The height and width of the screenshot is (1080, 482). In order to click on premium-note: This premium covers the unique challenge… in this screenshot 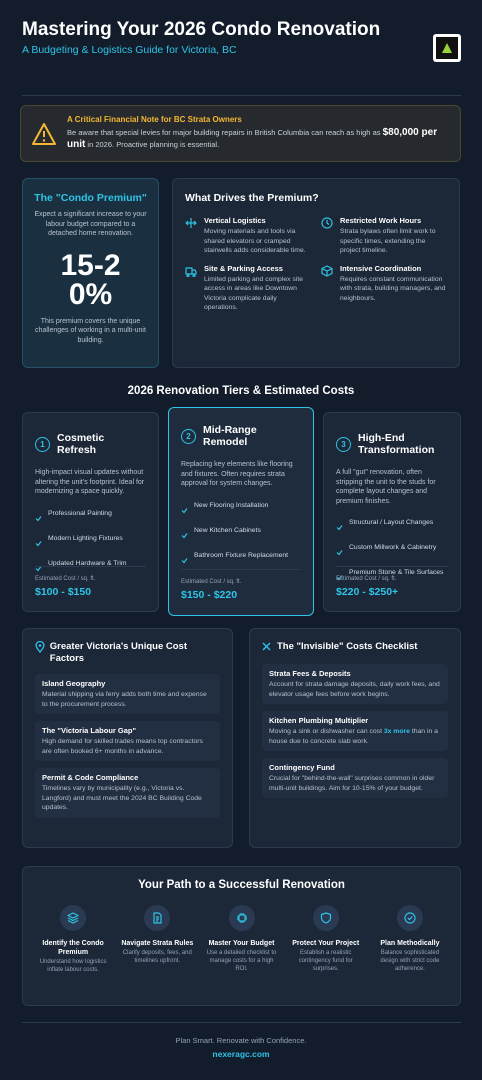, I will do `click(90, 330)`.